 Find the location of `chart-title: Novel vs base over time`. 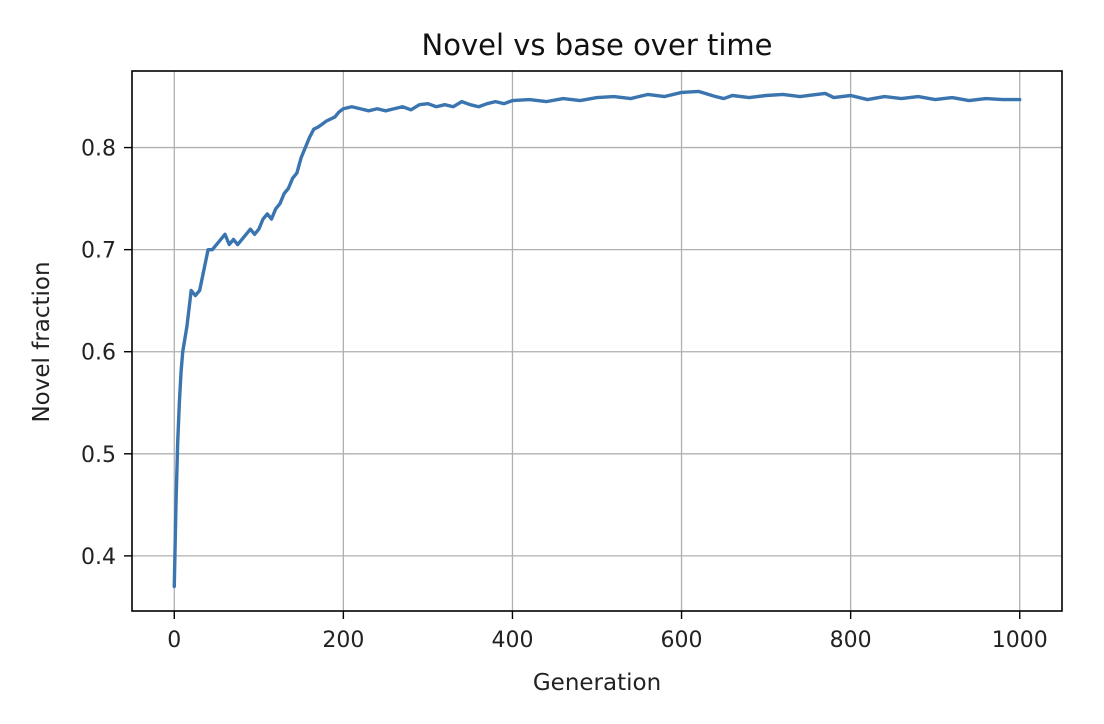

chart-title: Novel vs base over time is located at coordinates (597, 45).